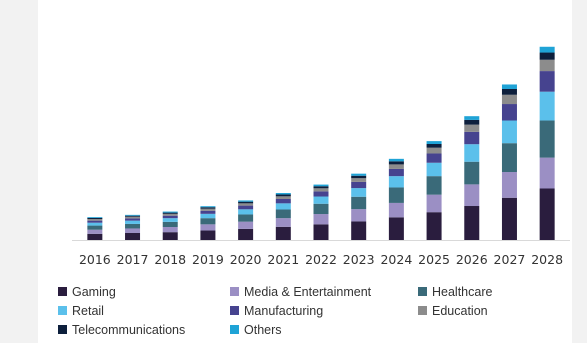  I want to click on bar-segment-2019-gaming, so click(208, 235).